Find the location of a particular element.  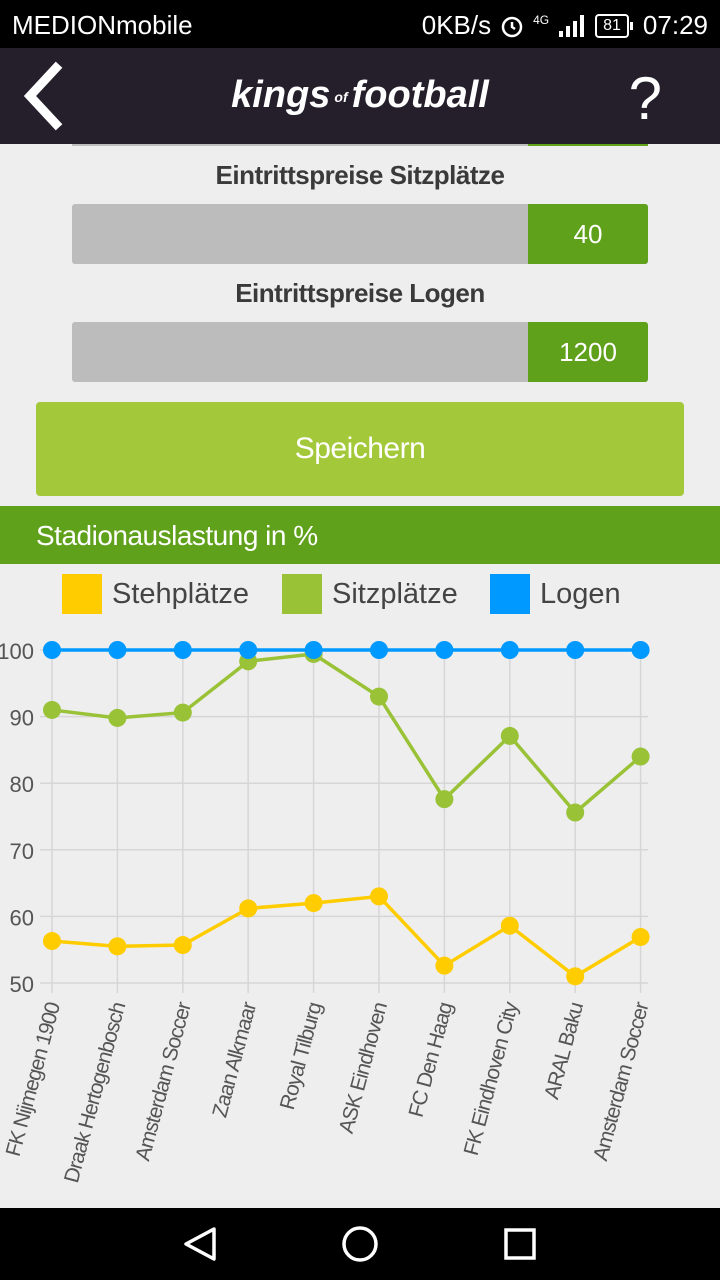

y-tick-label: 70 is located at coordinates (22, 851).